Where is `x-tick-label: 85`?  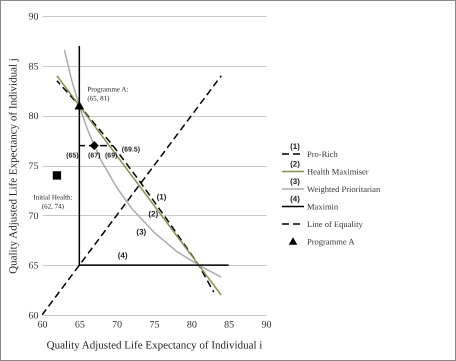
x-tick-label: 85 is located at coordinates (229, 325).